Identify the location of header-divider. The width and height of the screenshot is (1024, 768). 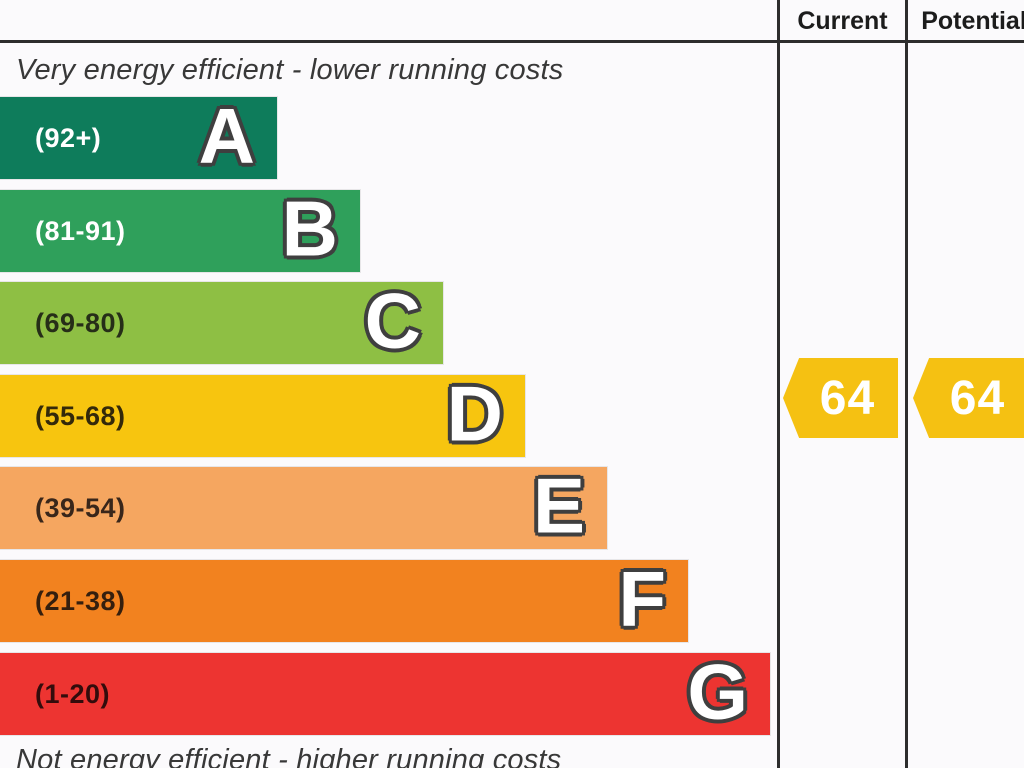
(512, 41).